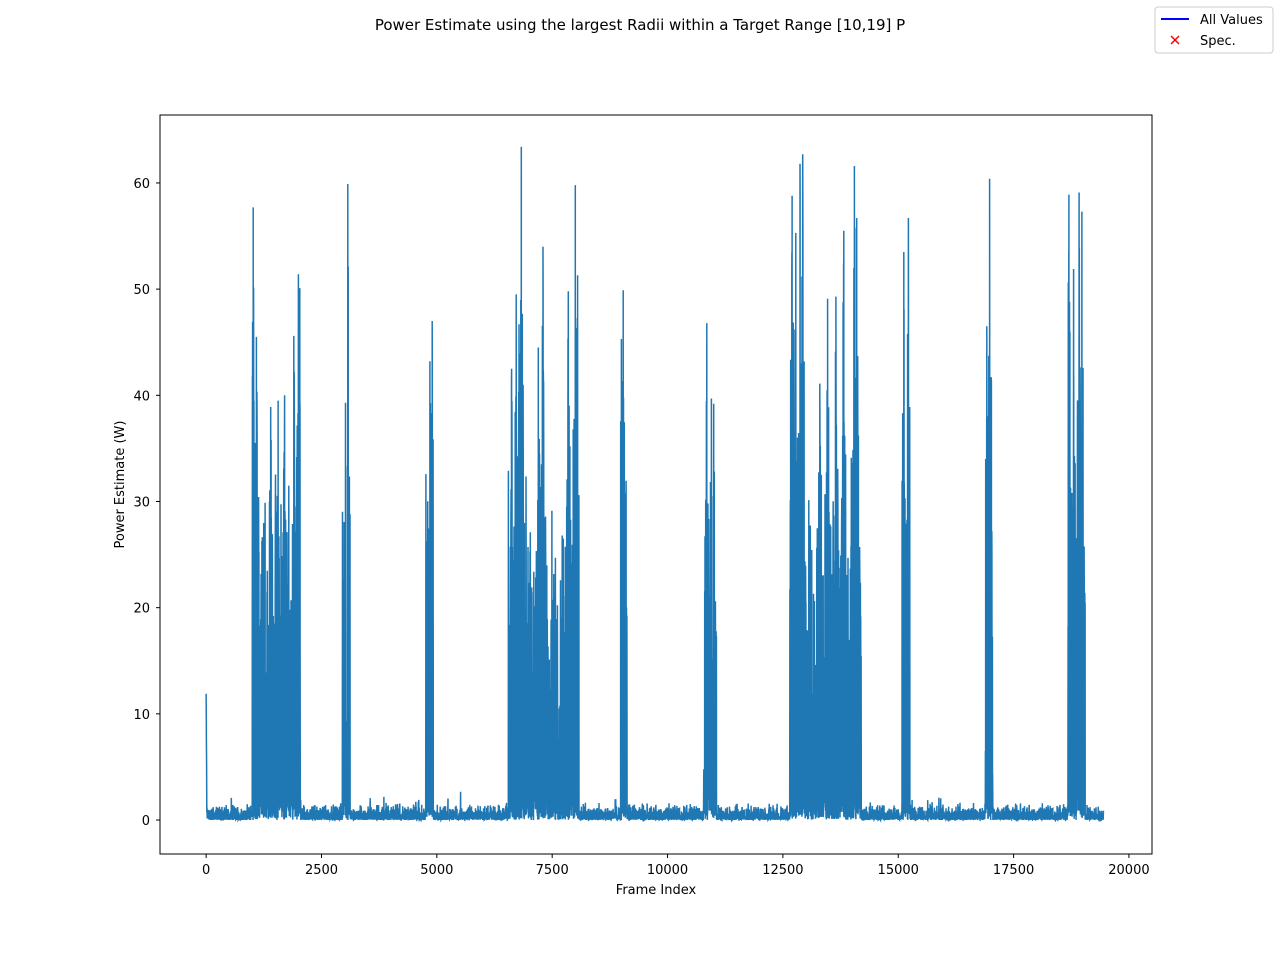 The width and height of the screenshot is (1280, 960). I want to click on y-tick-label: 10, so click(141, 715).